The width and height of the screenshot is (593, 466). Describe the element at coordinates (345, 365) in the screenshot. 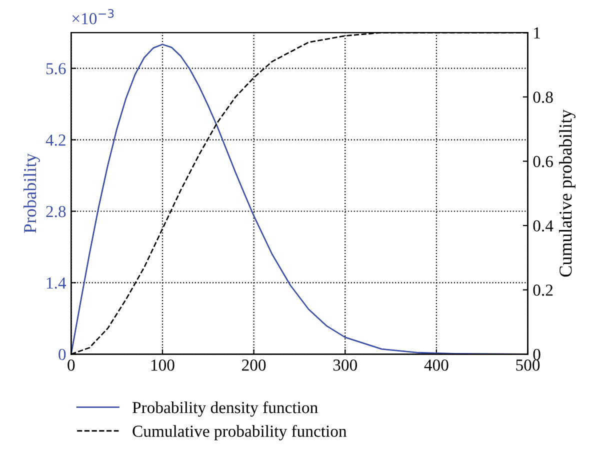

I see `x-tick-label: 300` at that location.